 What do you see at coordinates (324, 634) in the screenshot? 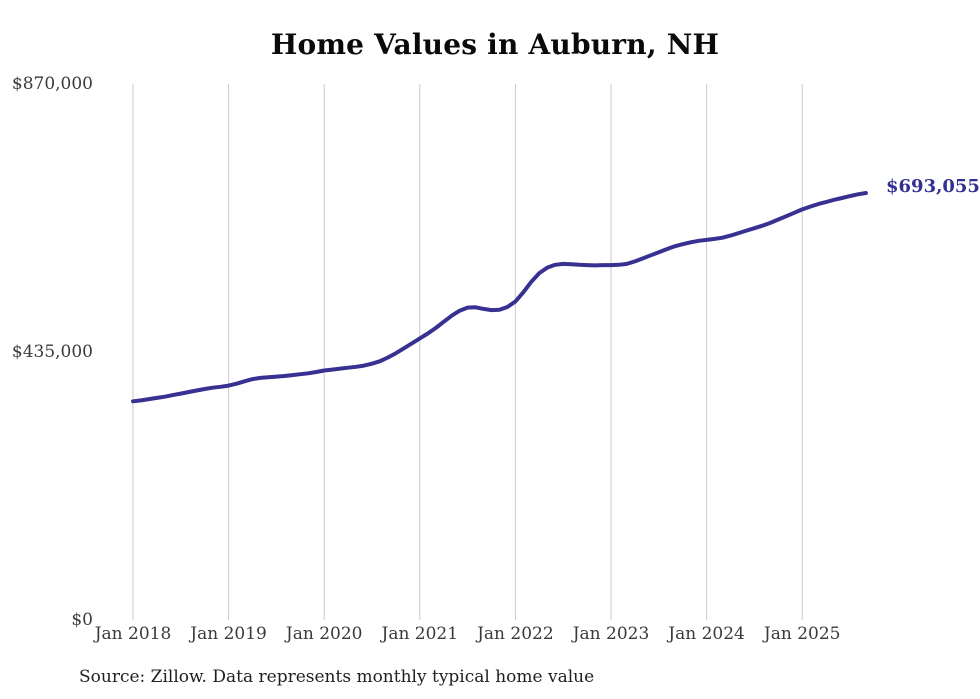
I see `x-axis-label: Jan 2020` at bounding box center [324, 634].